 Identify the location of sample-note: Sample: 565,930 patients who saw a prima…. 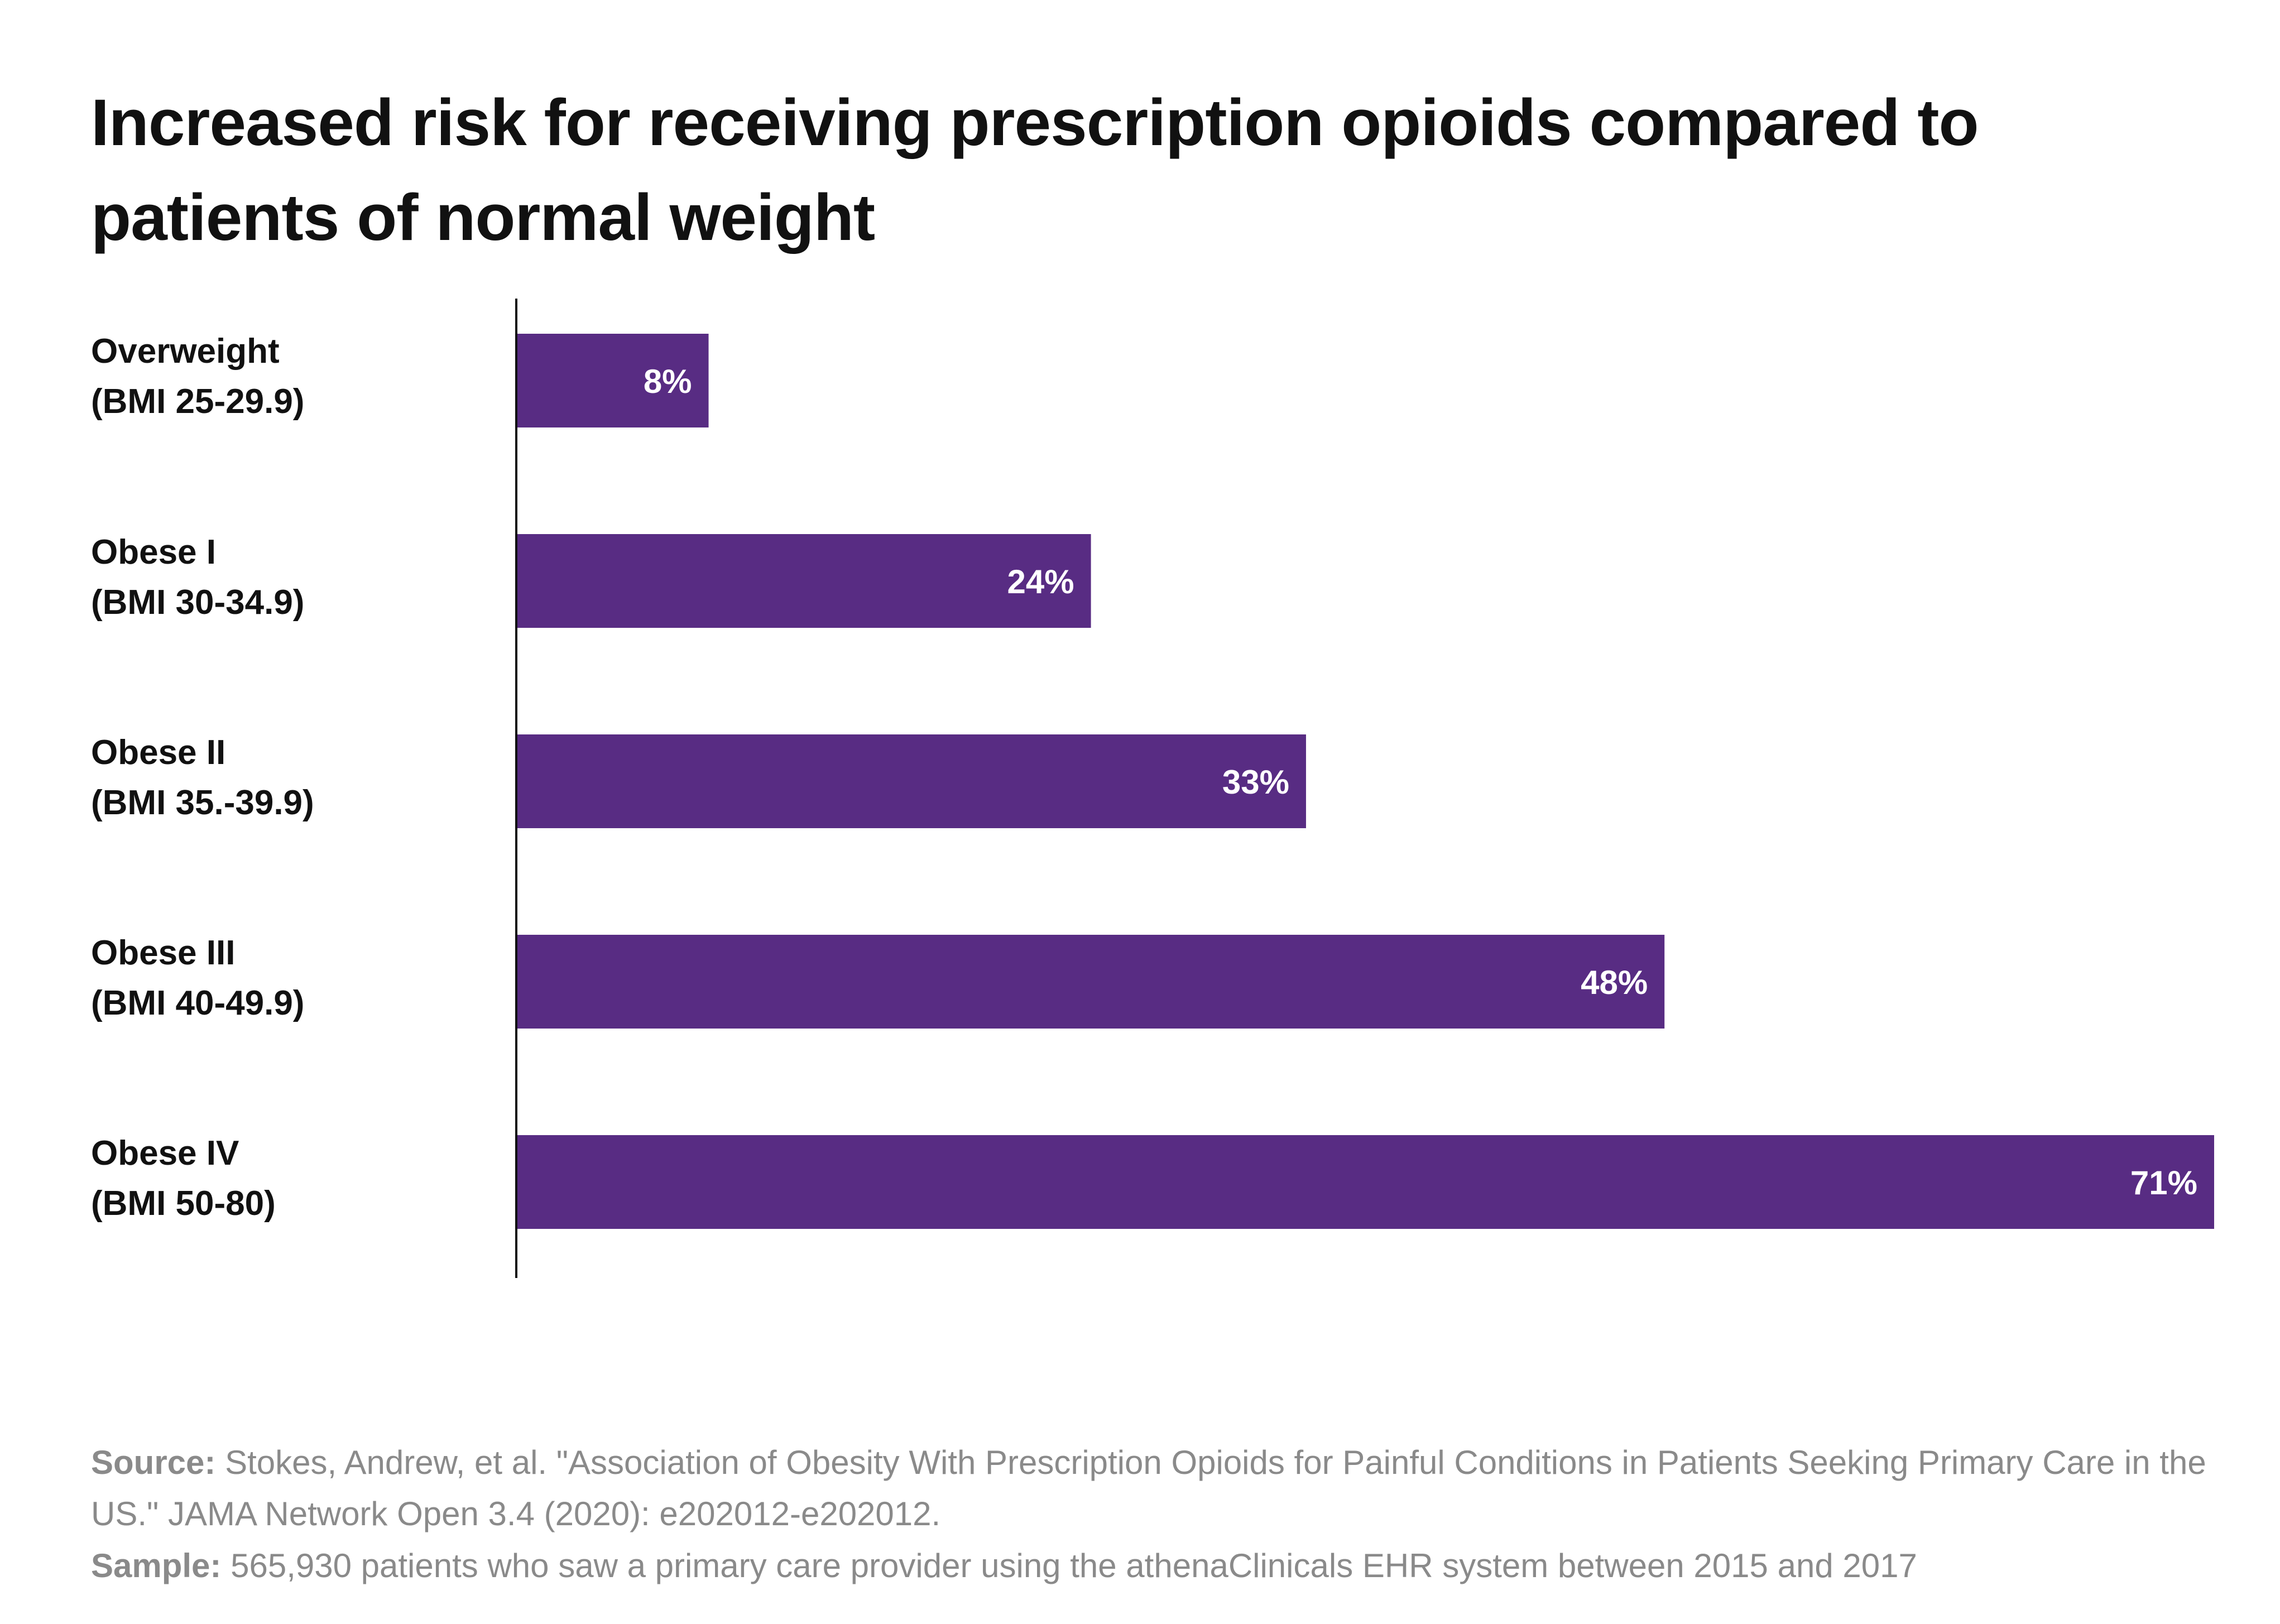
(1152, 1566).